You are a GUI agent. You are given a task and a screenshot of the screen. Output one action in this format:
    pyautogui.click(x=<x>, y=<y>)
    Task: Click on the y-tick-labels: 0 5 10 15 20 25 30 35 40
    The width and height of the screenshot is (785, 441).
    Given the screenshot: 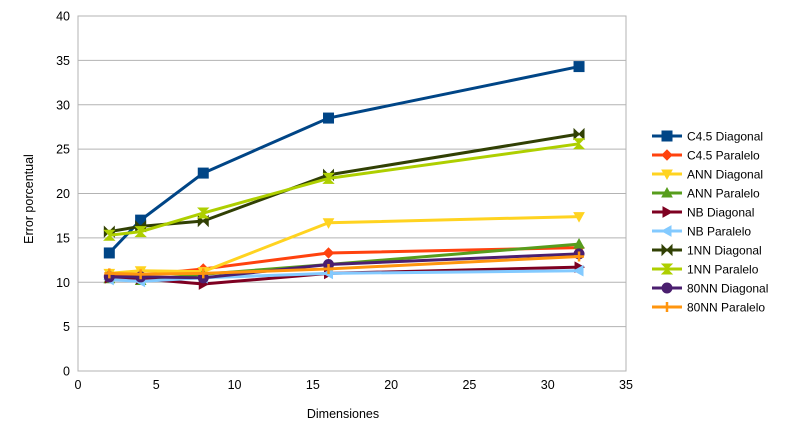 What is the action you would take?
    pyautogui.click(x=63, y=194)
    